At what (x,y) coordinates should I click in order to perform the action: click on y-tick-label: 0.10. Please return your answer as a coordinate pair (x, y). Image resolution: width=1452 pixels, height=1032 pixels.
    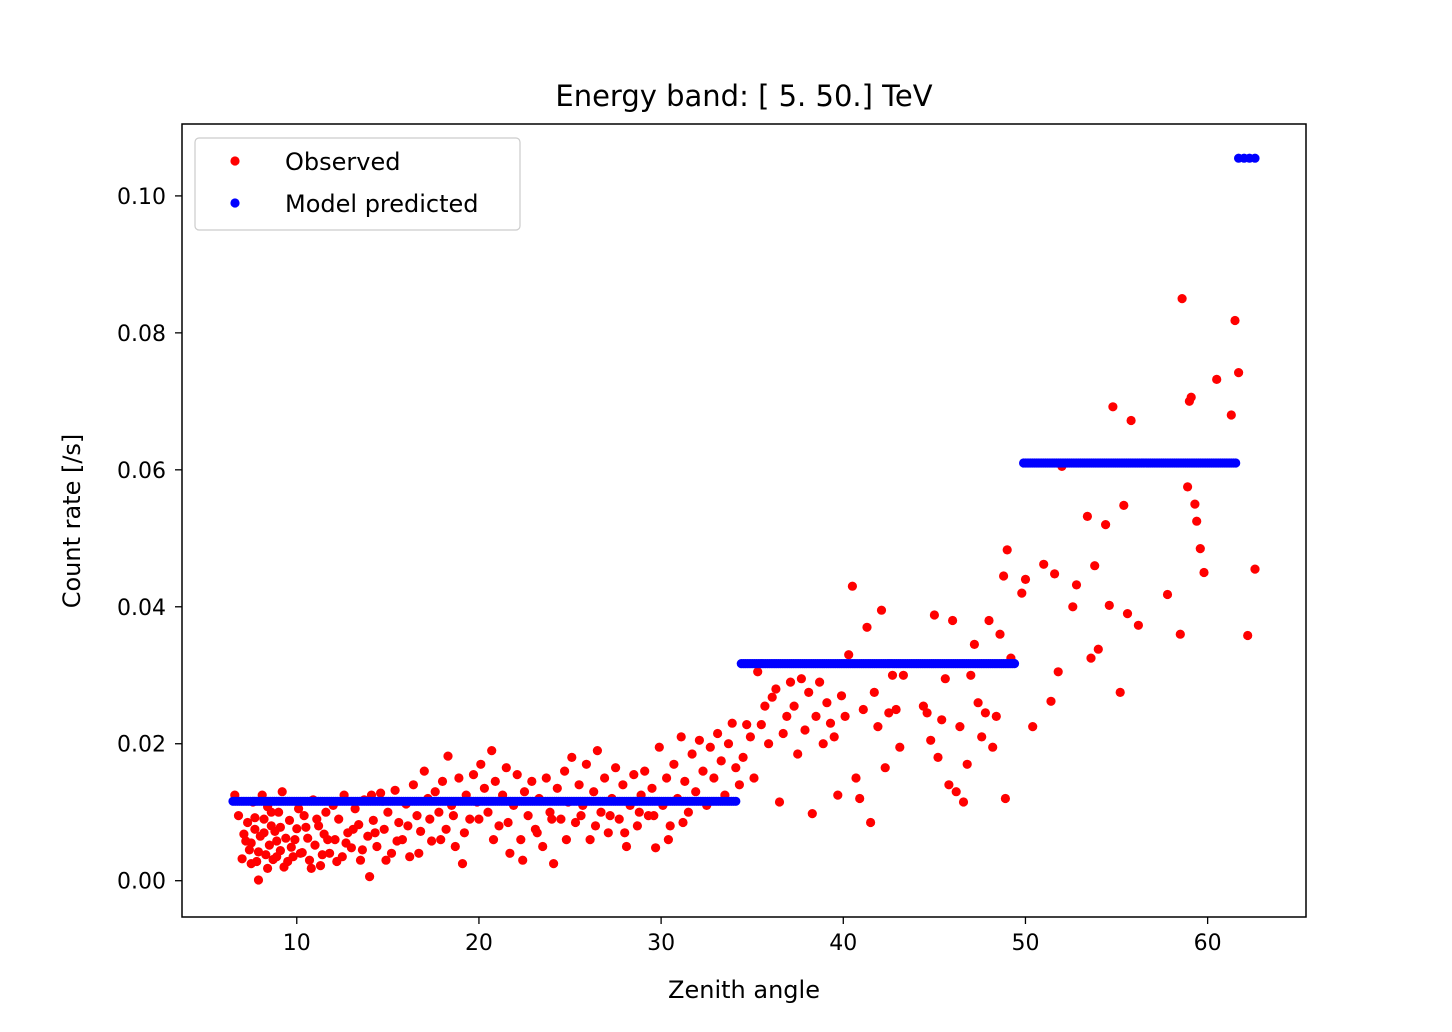
    Looking at the image, I should click on (141, 197).